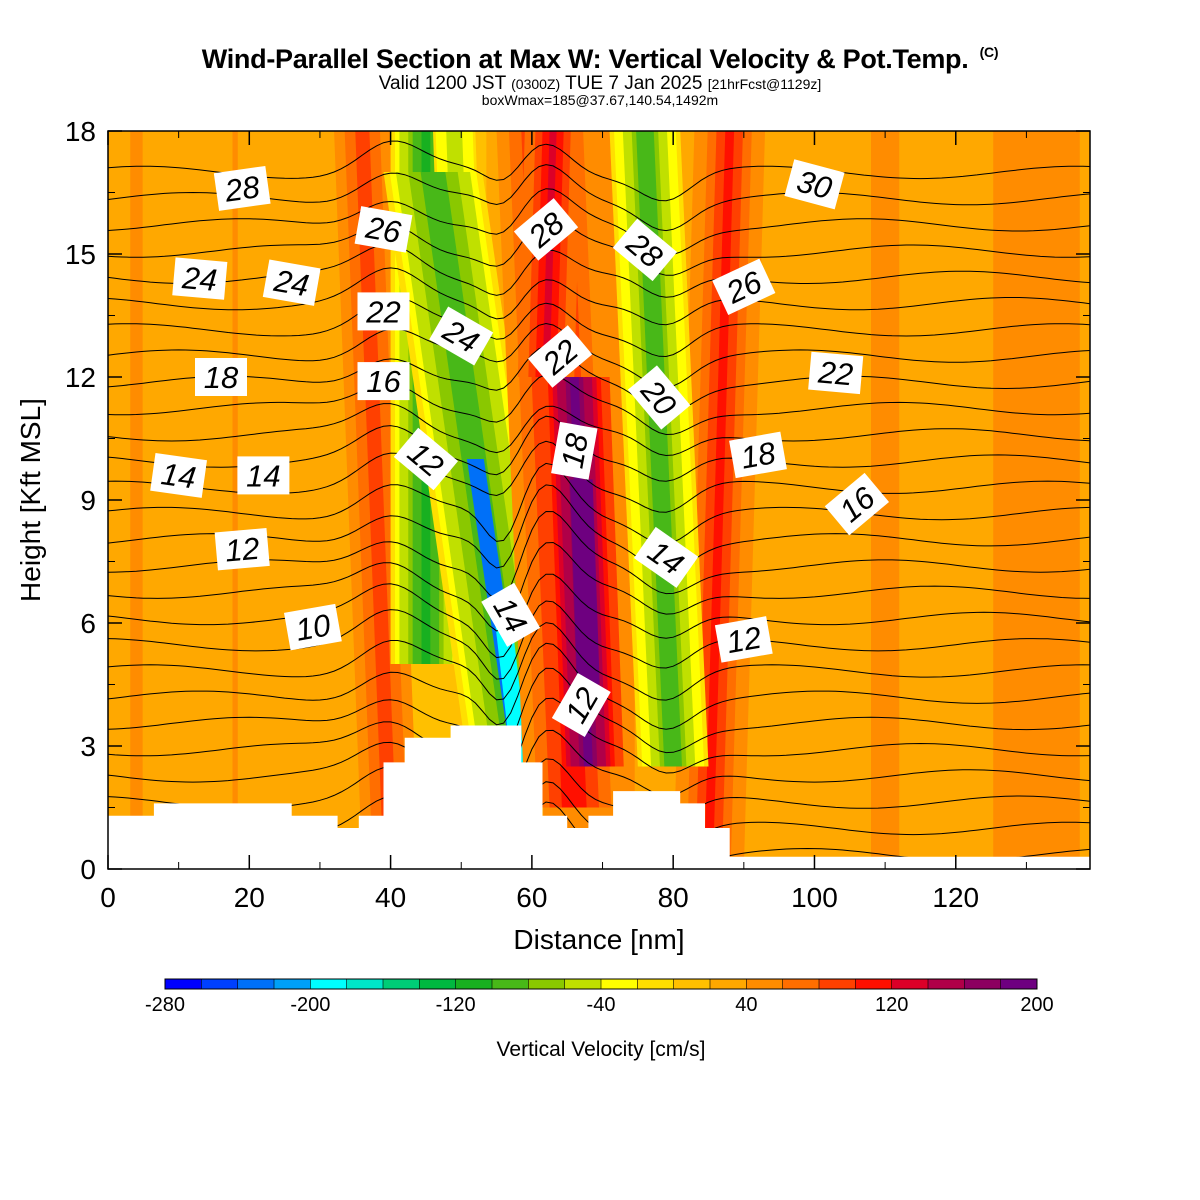 The width and height of the screenshot is (1200, 1200). Describe the element at coordinates (108, 897) in the screenshot. I see `x-tick-label: 0` at that location.